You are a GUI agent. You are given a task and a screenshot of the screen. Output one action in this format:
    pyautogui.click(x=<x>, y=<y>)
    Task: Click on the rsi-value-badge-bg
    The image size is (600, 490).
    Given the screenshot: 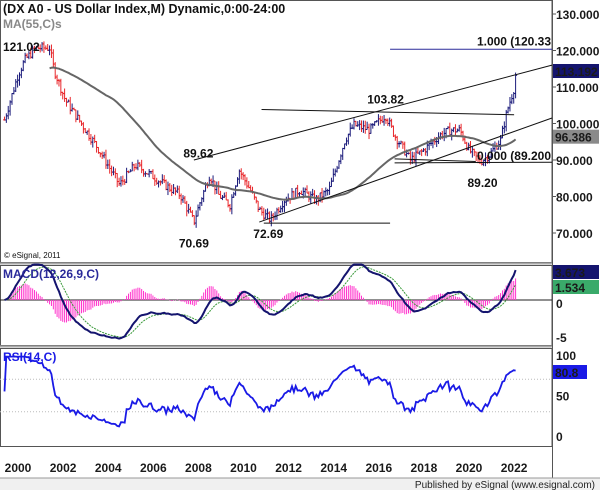 What is the action you would take?
    pyautogui.click(x=570, y=372)
    